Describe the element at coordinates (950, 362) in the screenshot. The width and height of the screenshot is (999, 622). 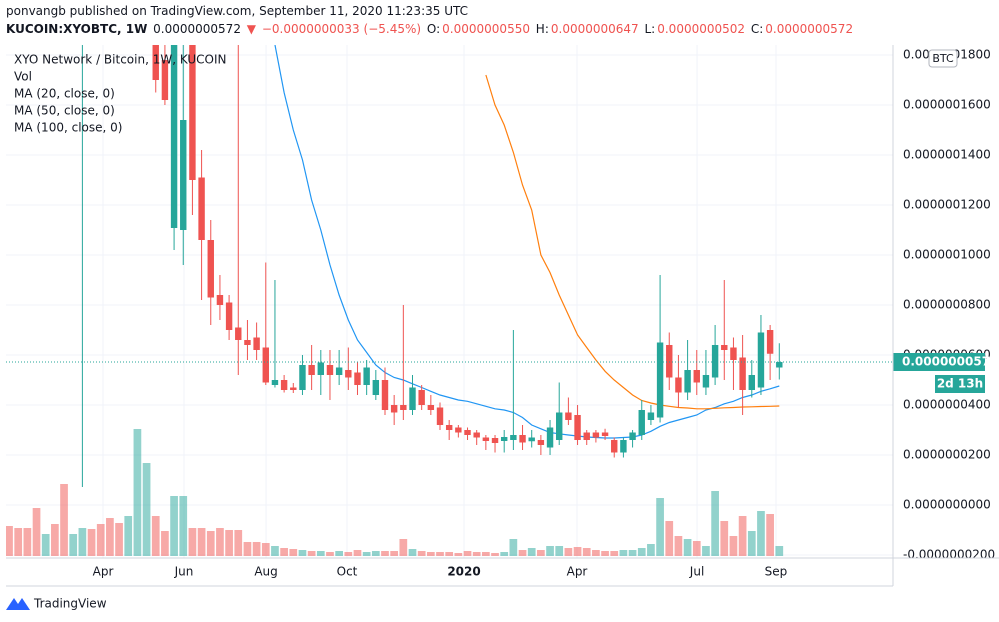
I see `last-price-label: 0.0000000572` at that location.